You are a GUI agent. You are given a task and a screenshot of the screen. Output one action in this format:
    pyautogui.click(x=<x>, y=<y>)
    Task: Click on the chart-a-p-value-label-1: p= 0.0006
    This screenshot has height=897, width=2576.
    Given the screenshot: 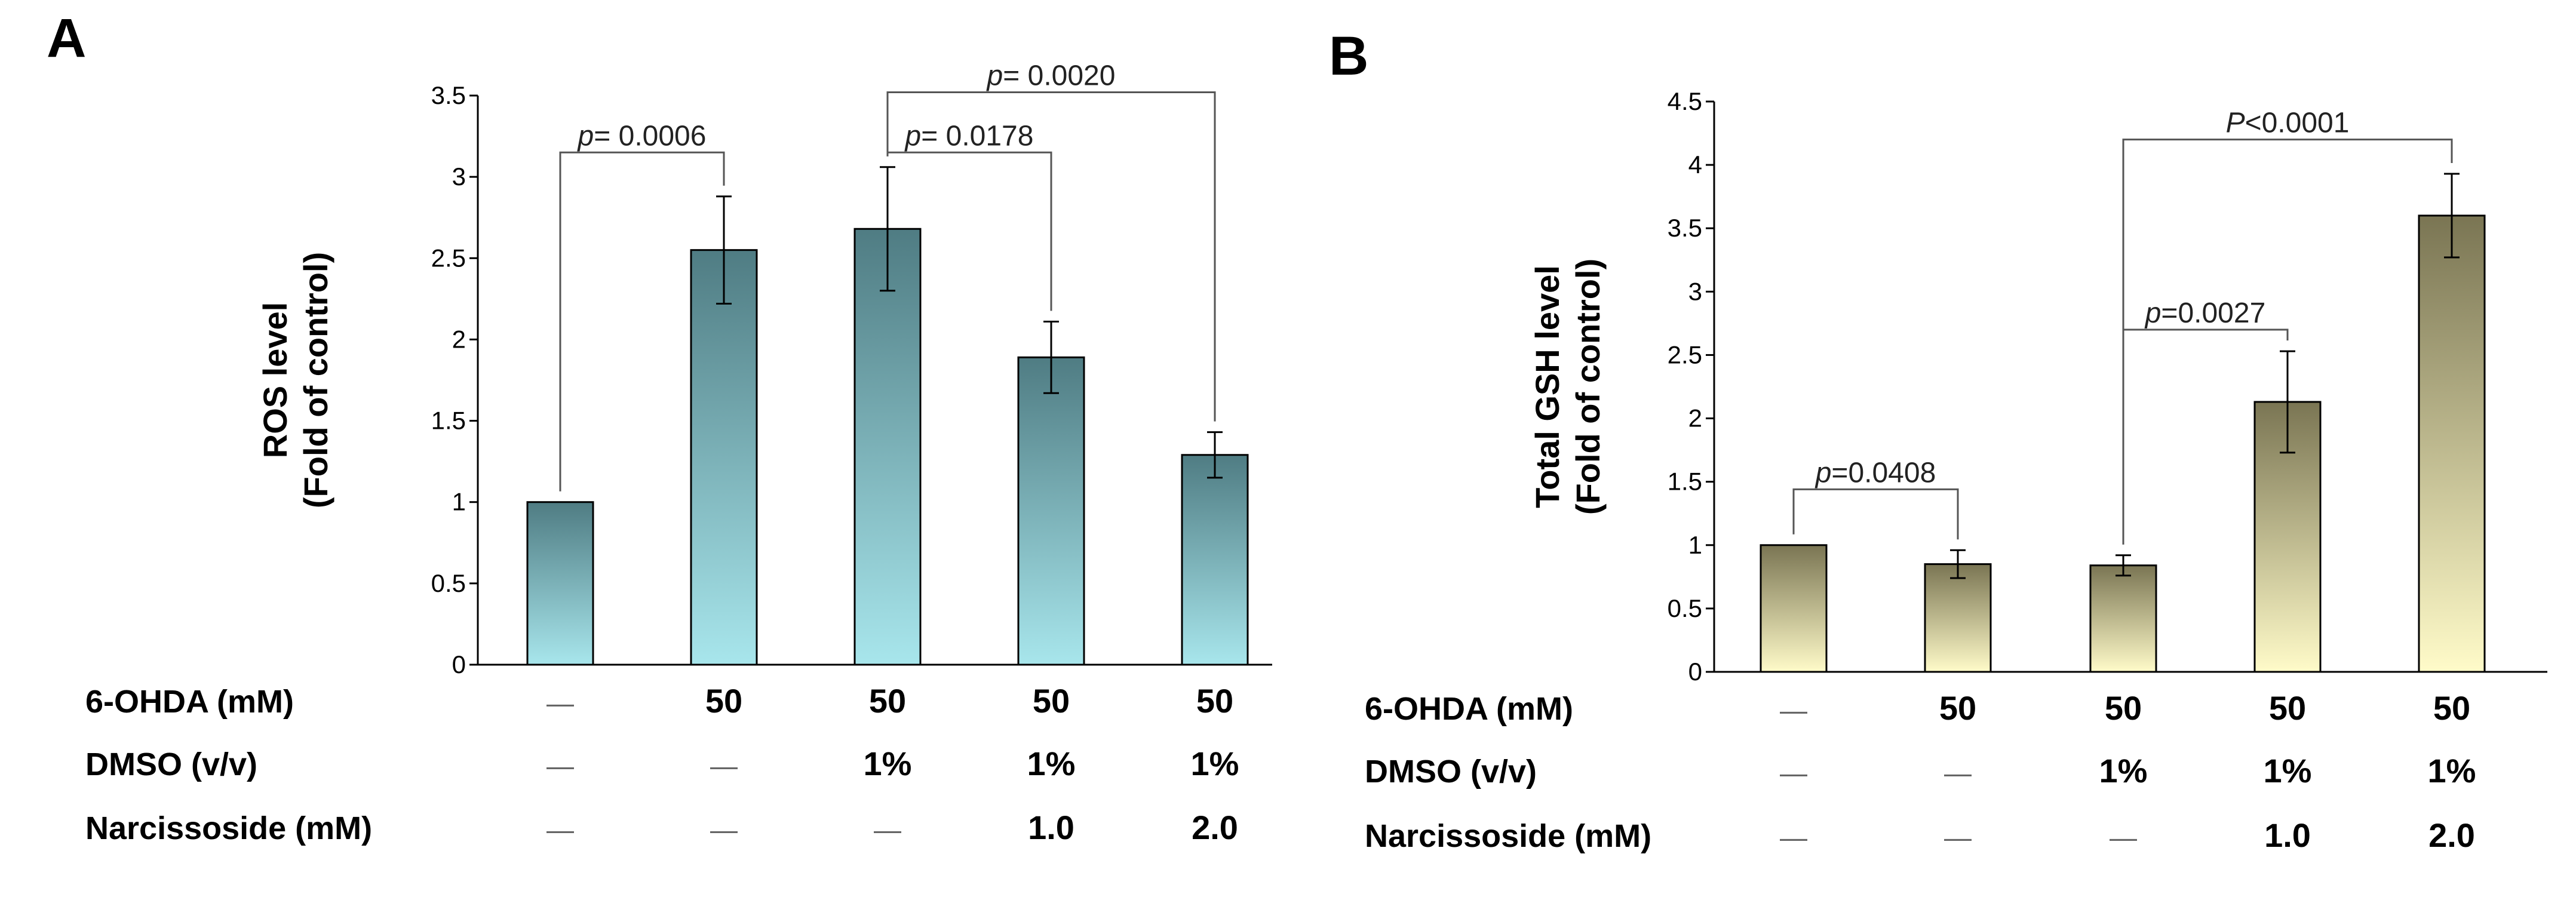 What is the action you would take?
    pyautogui.click(x=642, y=136)
    